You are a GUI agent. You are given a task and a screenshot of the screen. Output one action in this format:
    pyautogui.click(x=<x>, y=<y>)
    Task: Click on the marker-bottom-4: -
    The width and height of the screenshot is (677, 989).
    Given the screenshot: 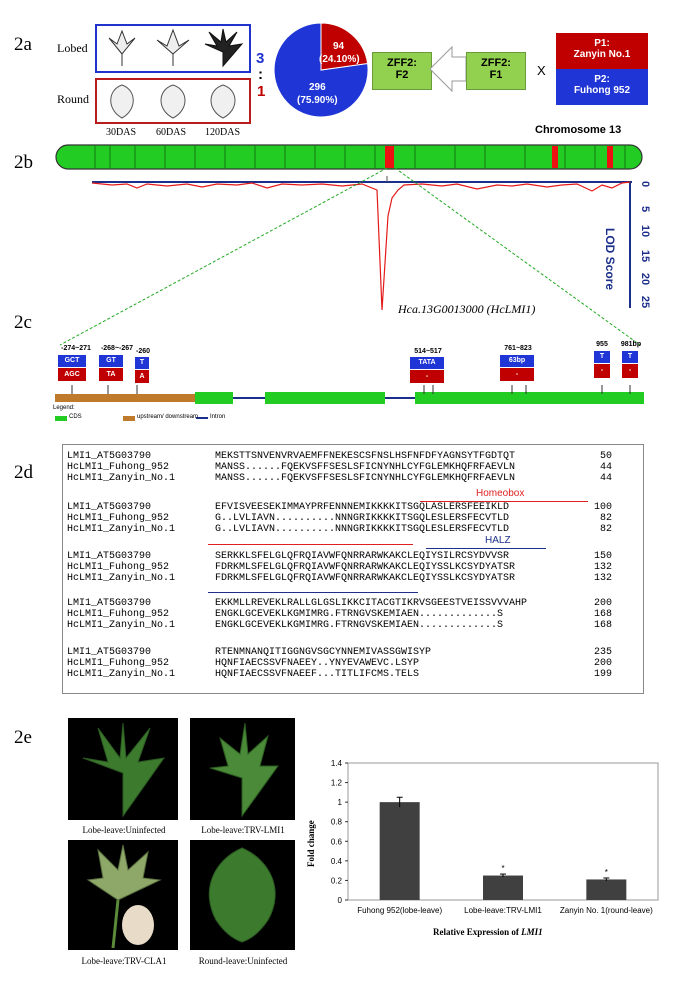 What is the action you would take?
    pyautogui.click(x=427, y=376)
    